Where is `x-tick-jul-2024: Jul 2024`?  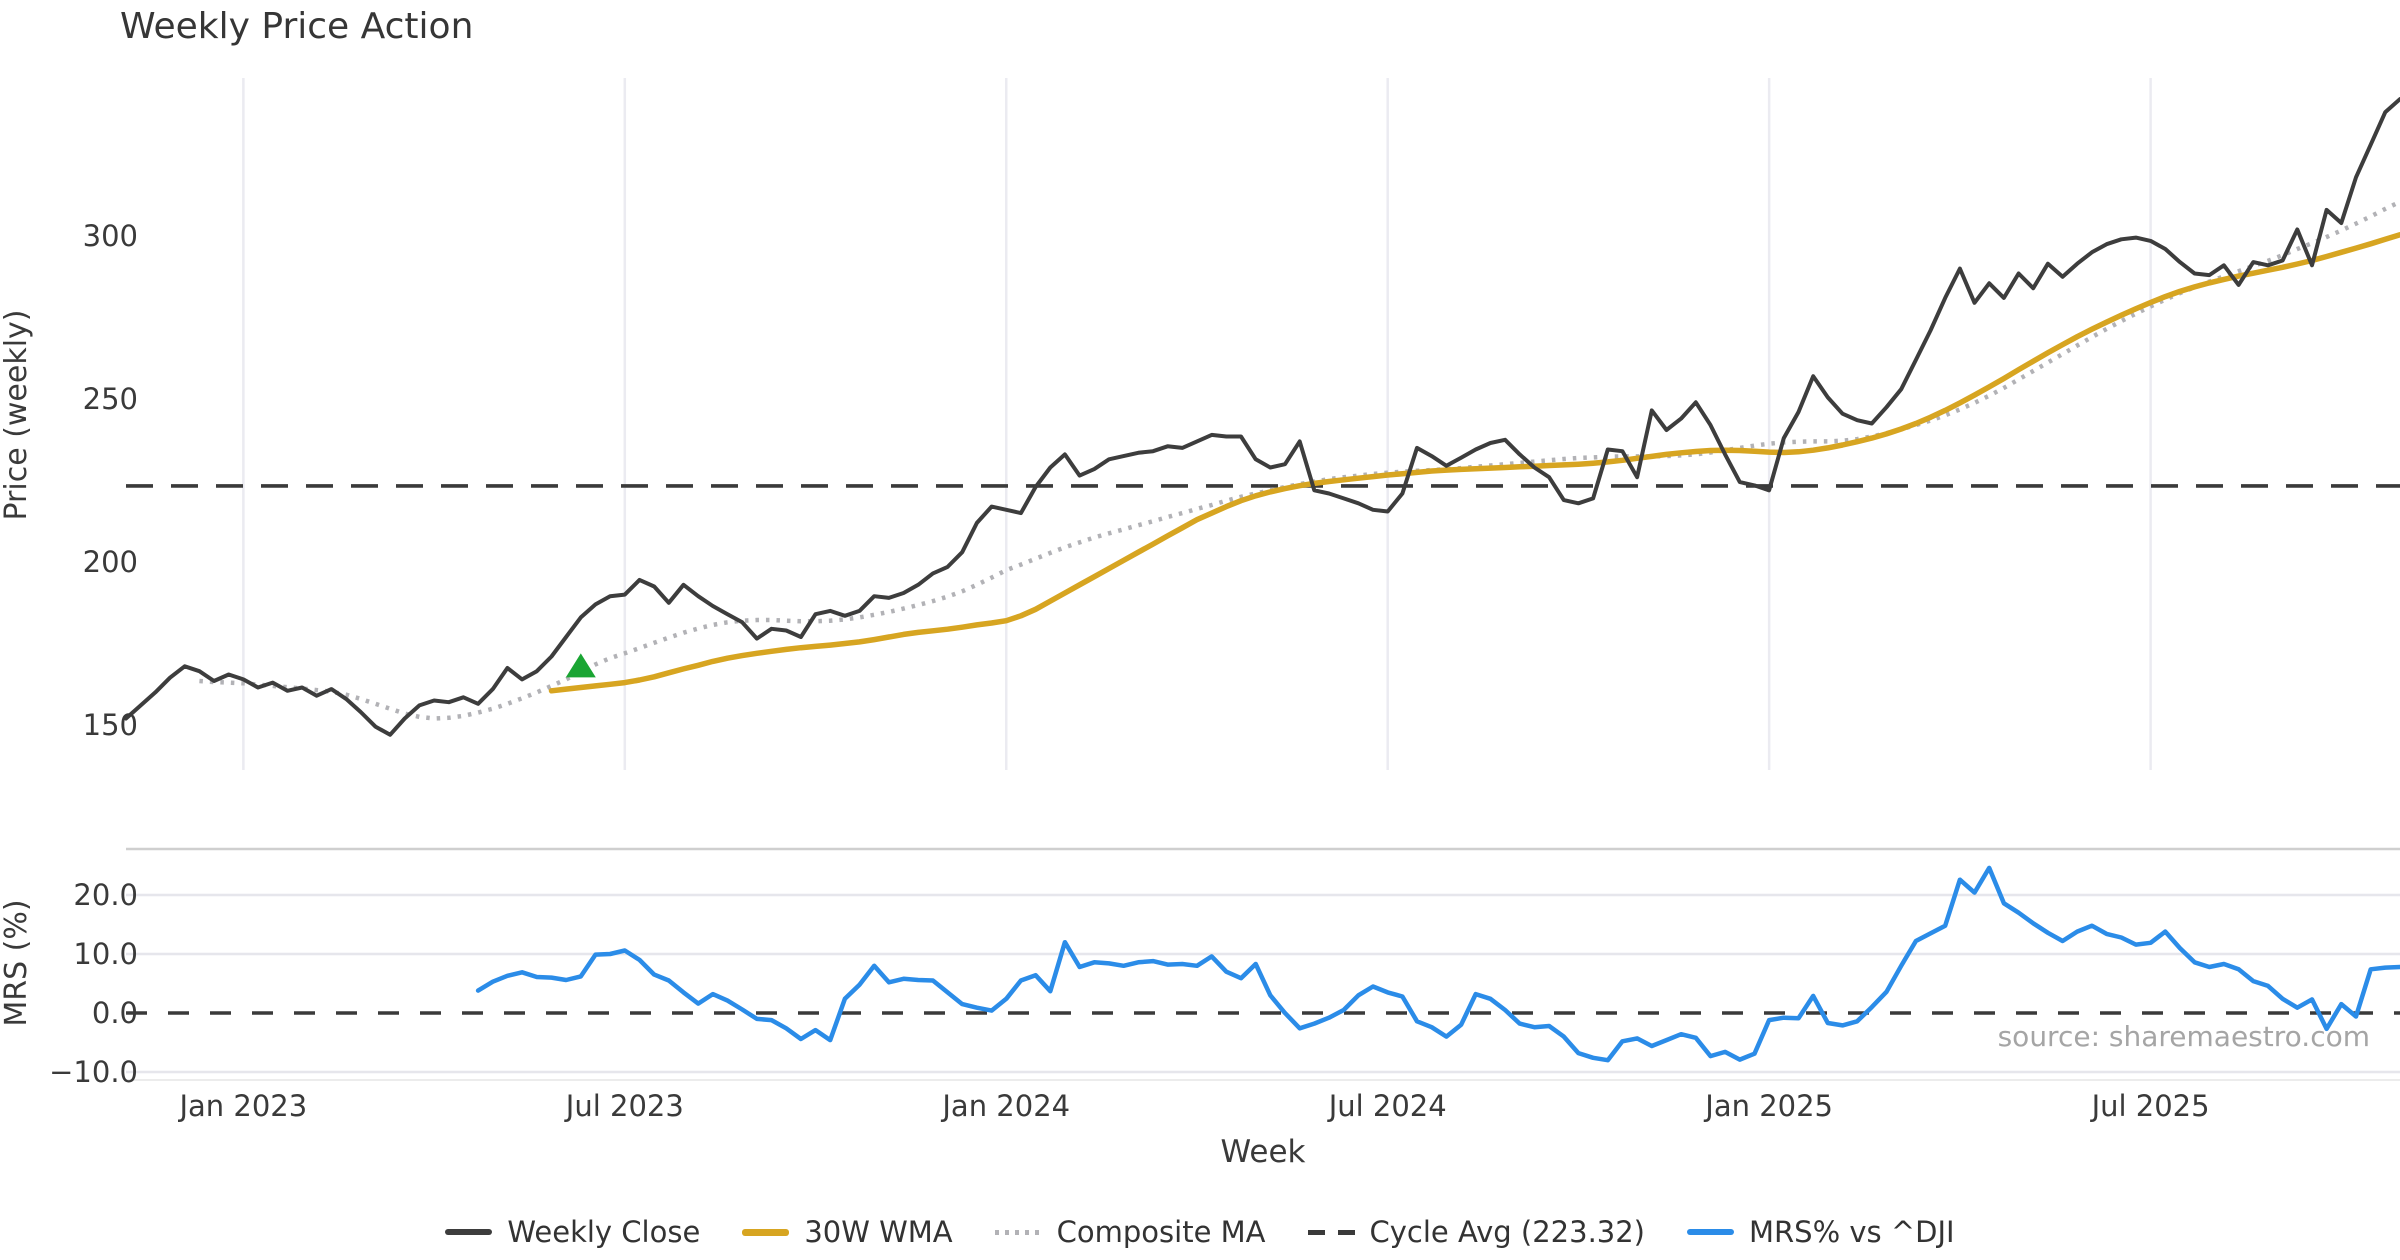
x-tick-jul-2024: Jul 2024 is located at coordinates (1387, 1106).